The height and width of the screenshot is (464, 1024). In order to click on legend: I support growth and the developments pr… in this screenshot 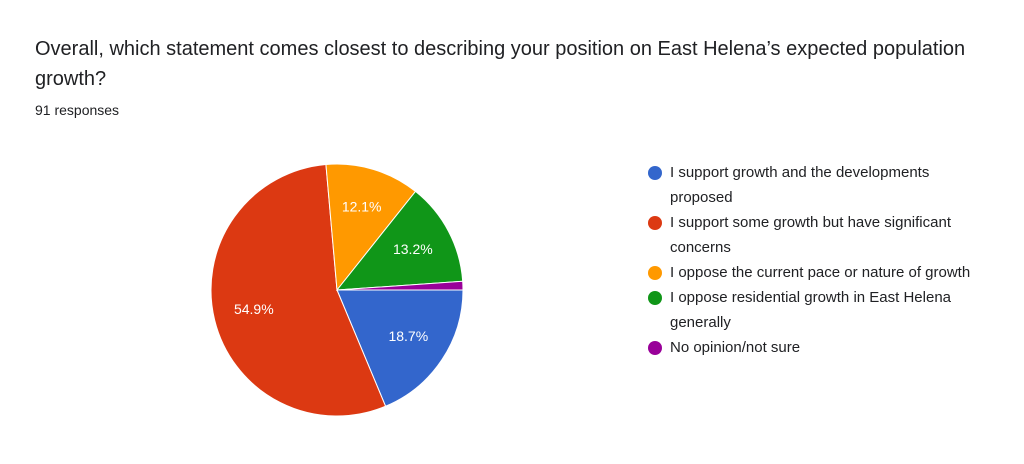, I will do `click(813, 260)`.